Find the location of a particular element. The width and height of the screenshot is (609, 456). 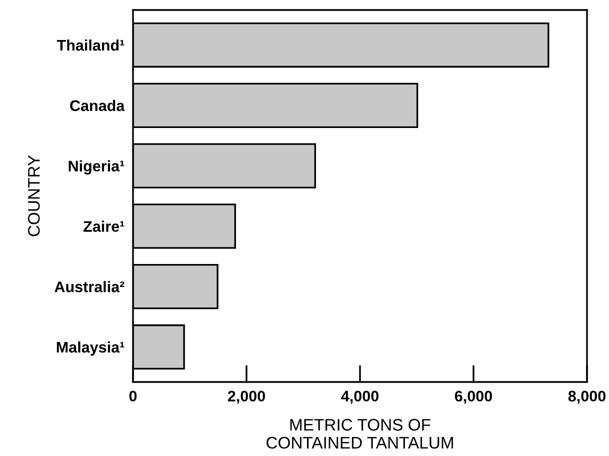

y-tick-label: Malaysia¹ is located at coordinates (90, 348).